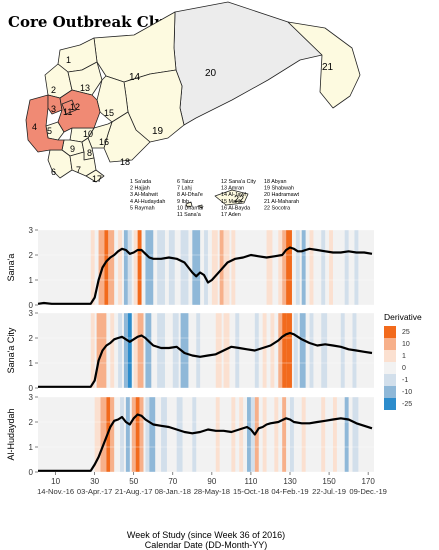  I want to click on colorbar-tick-label: 1, so click(404, 356).